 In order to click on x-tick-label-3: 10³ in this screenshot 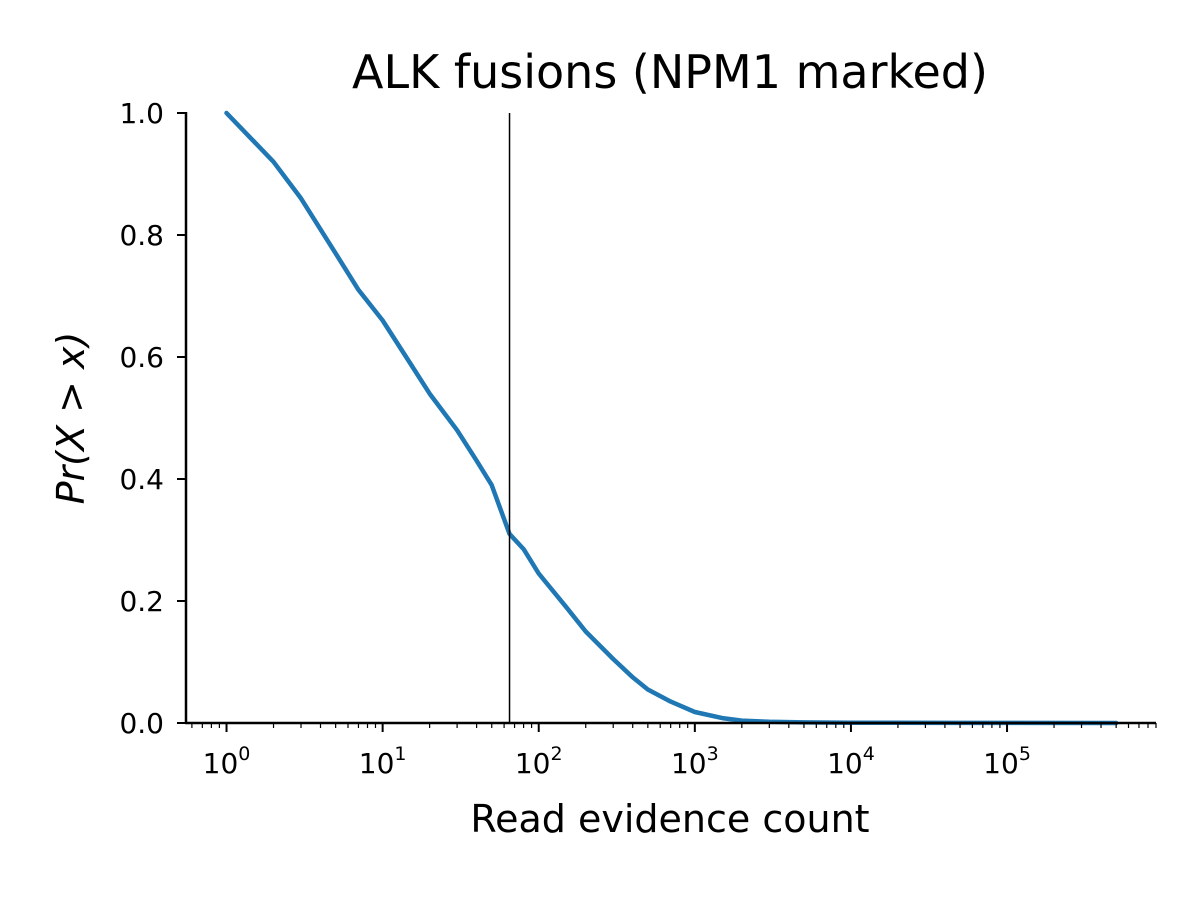, I will do `click(695, 761)`.